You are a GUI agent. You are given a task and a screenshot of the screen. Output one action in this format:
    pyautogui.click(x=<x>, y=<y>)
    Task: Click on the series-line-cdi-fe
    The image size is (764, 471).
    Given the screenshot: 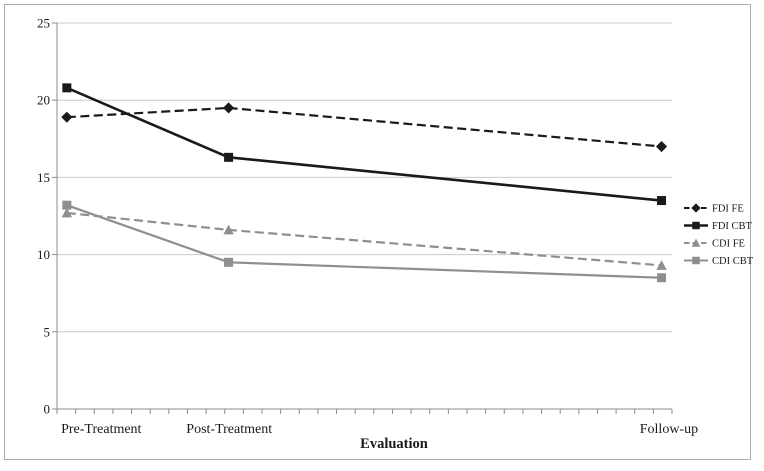 What is the action you would take?
    pyautogui.click(x=364, y=239)
    